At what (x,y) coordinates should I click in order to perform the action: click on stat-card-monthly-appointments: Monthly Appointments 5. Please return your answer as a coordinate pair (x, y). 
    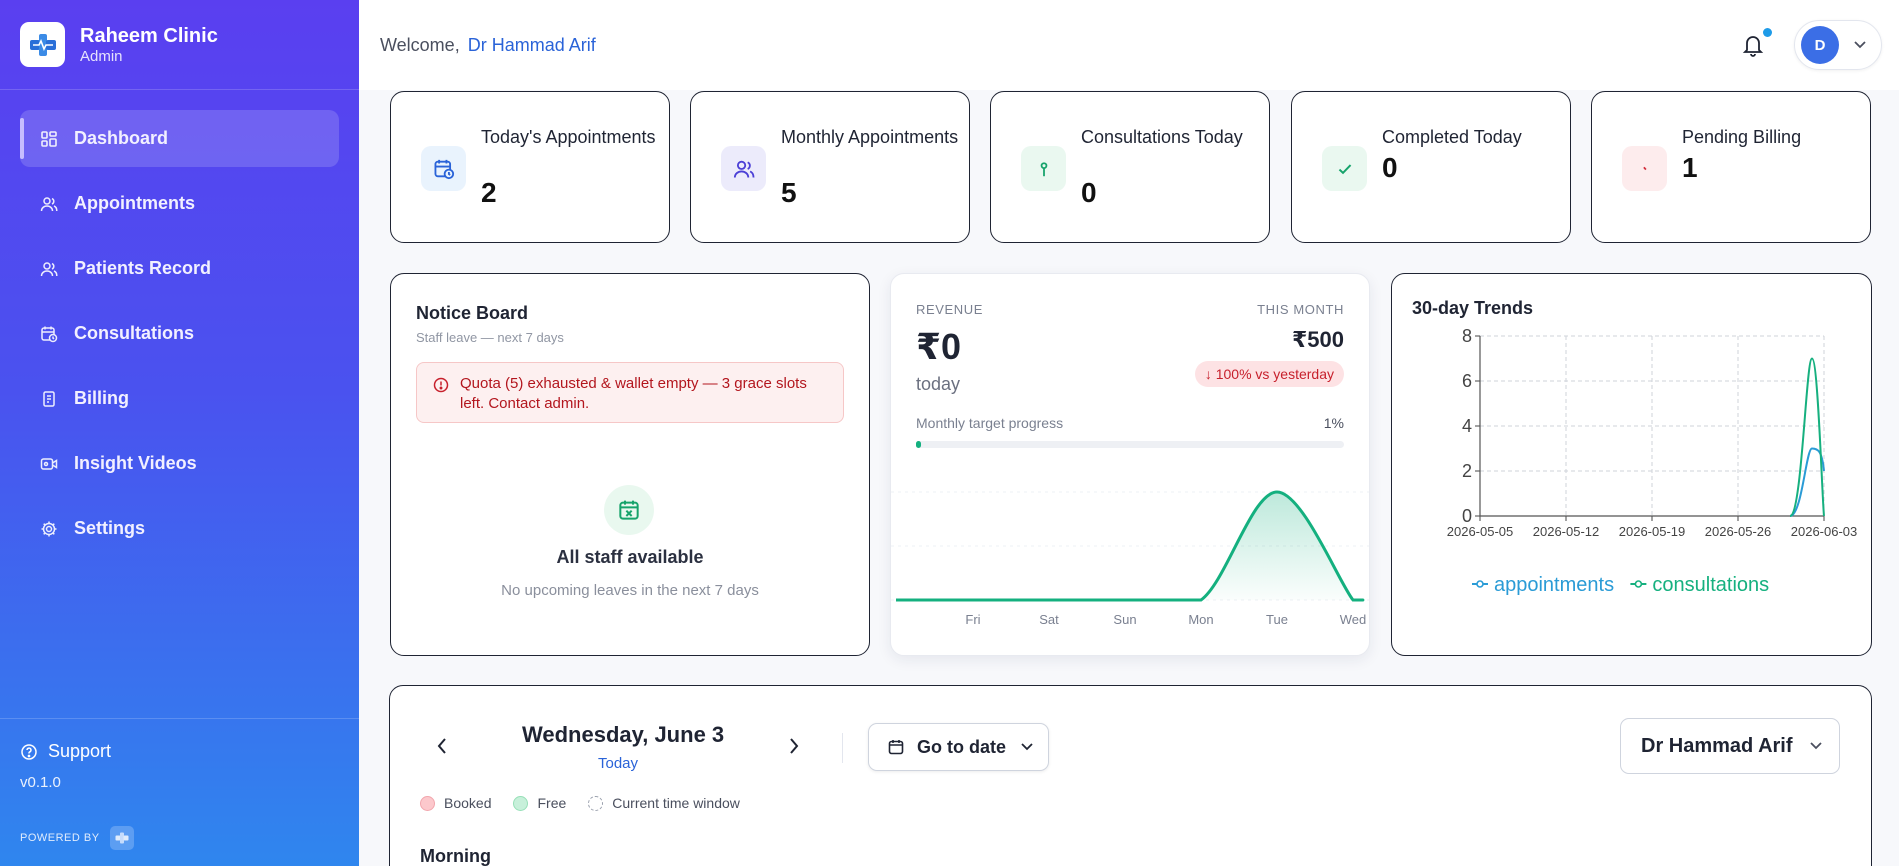
    Looking at the image, I should click on (830, 167).